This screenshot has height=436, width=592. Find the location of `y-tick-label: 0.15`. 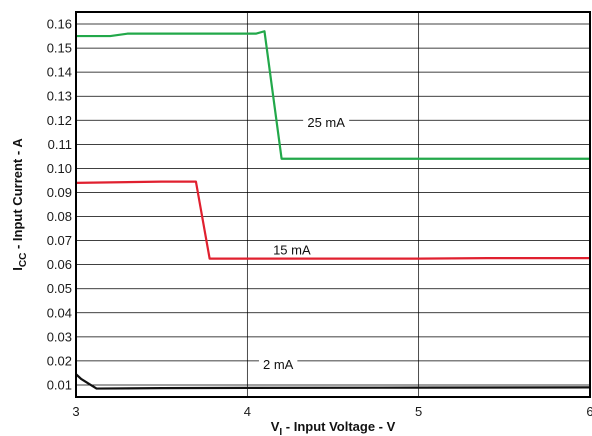

y-tick-label: 0.15 is located at coordinates (59, 48).